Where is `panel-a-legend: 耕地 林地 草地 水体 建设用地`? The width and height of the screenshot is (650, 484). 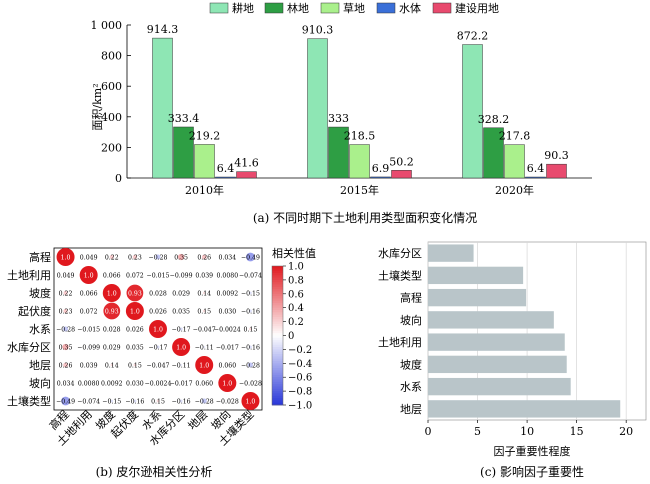 panel-a-legend: 耕地 林地 草地 水体 建设用地 is located at coordinates (354, 8).